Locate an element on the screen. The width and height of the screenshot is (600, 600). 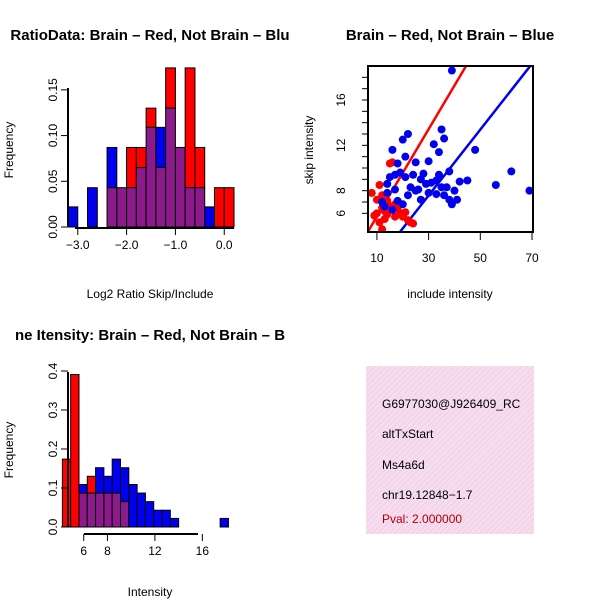
ratio-histogram-ticks: −3.0 −2.0 −1.0 0.0 0.00 0.05 0.10 0.15 is located at coordinates (139, 165).